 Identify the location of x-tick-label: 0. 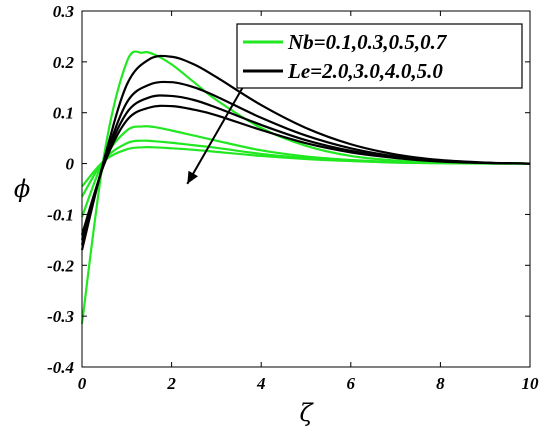
(82, 383).